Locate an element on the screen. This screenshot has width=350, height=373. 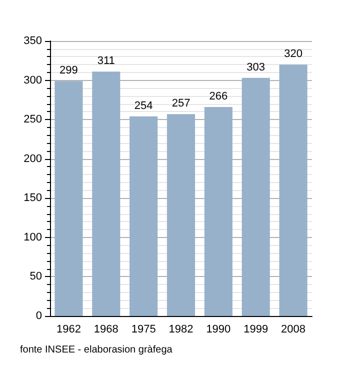
data-label: 320 is located at coordinates (293, 54).